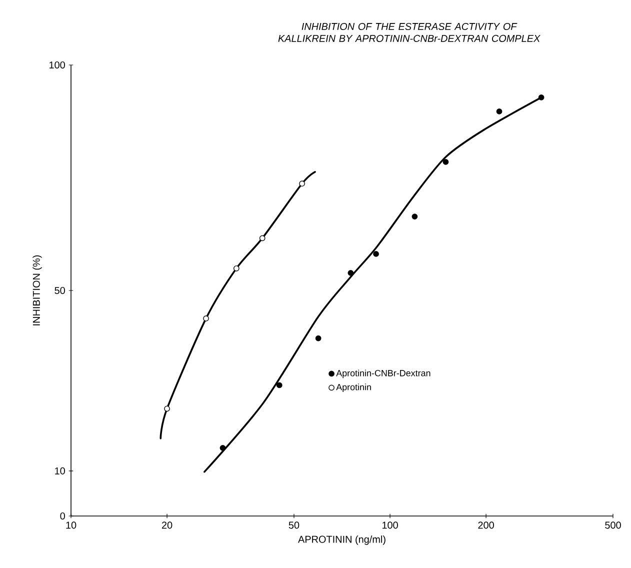  What do you see at coordinates (60, 470) in the screenshot?
I see `y-tick-label: 10` at bounding box center [60, 470].